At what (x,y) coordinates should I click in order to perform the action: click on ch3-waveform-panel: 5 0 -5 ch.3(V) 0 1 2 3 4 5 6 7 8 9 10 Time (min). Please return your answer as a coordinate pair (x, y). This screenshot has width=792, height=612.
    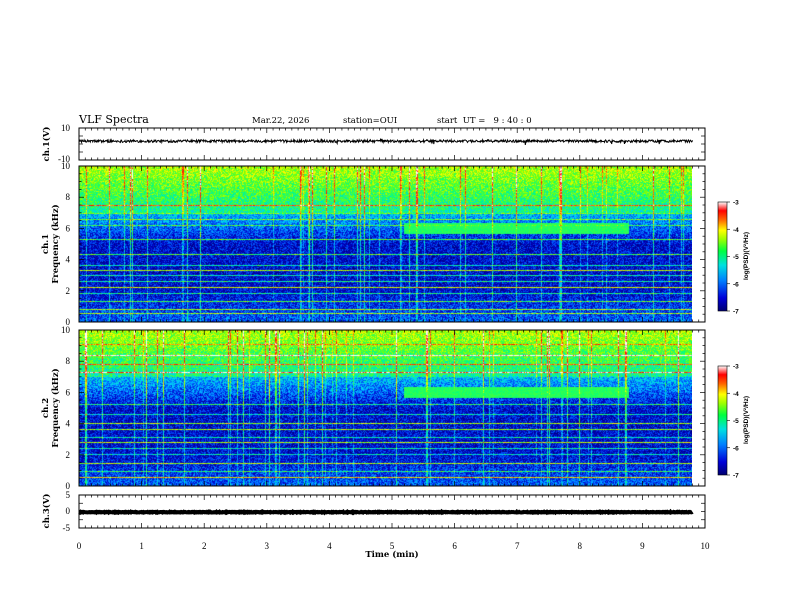
    Looking at the image, I should click on (375, 525).